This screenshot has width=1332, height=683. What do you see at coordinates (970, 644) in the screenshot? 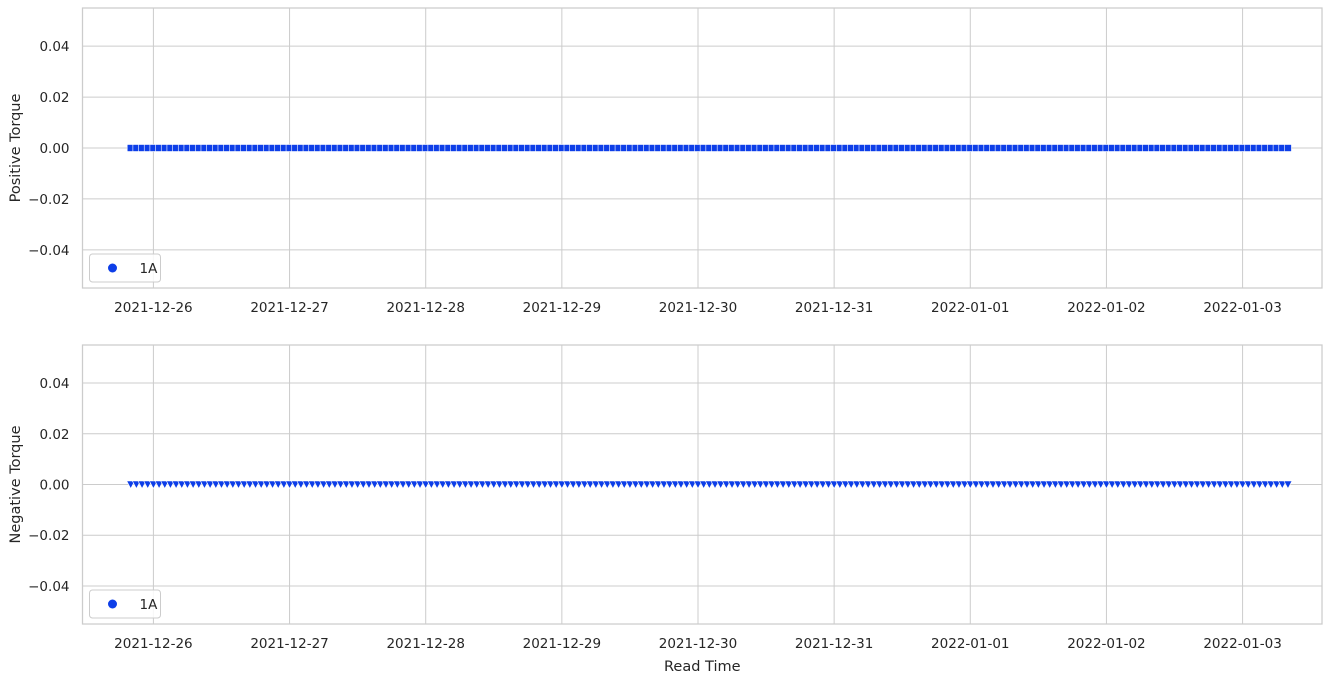
I see `x-tick-label: 2022-01-01` at bounding box center [970, 644].